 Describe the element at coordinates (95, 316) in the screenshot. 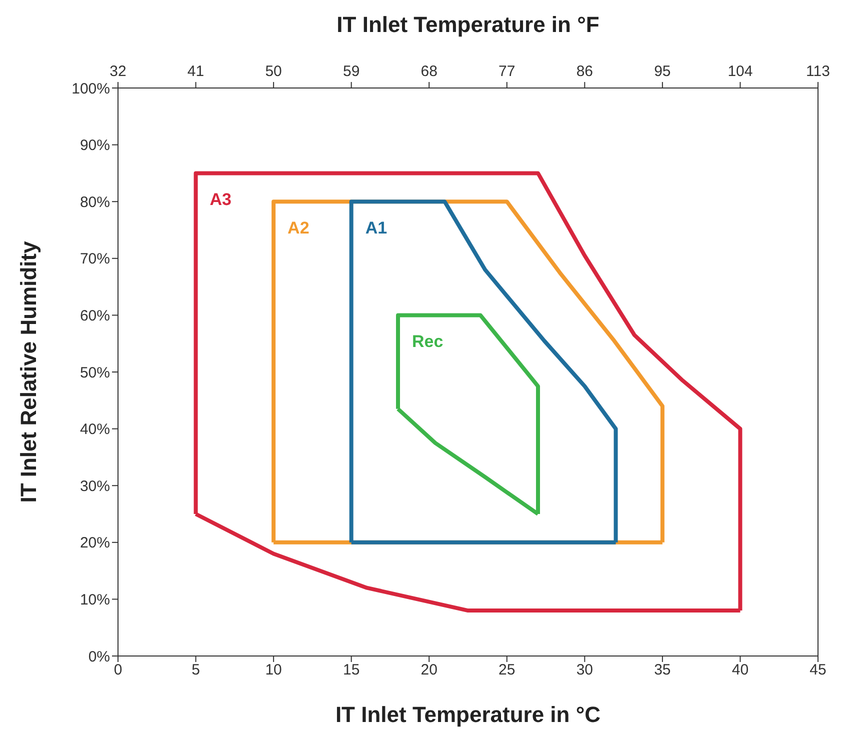

I see `y-tick-label: 60%` at that location.